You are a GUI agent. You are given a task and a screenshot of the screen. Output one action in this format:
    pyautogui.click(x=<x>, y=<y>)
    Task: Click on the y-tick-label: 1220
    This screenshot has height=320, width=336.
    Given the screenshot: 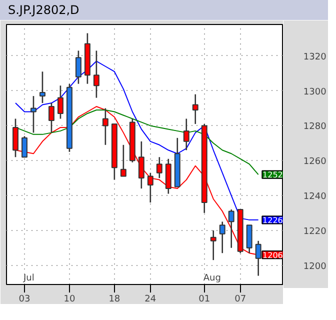 What is the action you would take?
    pyautogui.click(x=315, y=231)
    